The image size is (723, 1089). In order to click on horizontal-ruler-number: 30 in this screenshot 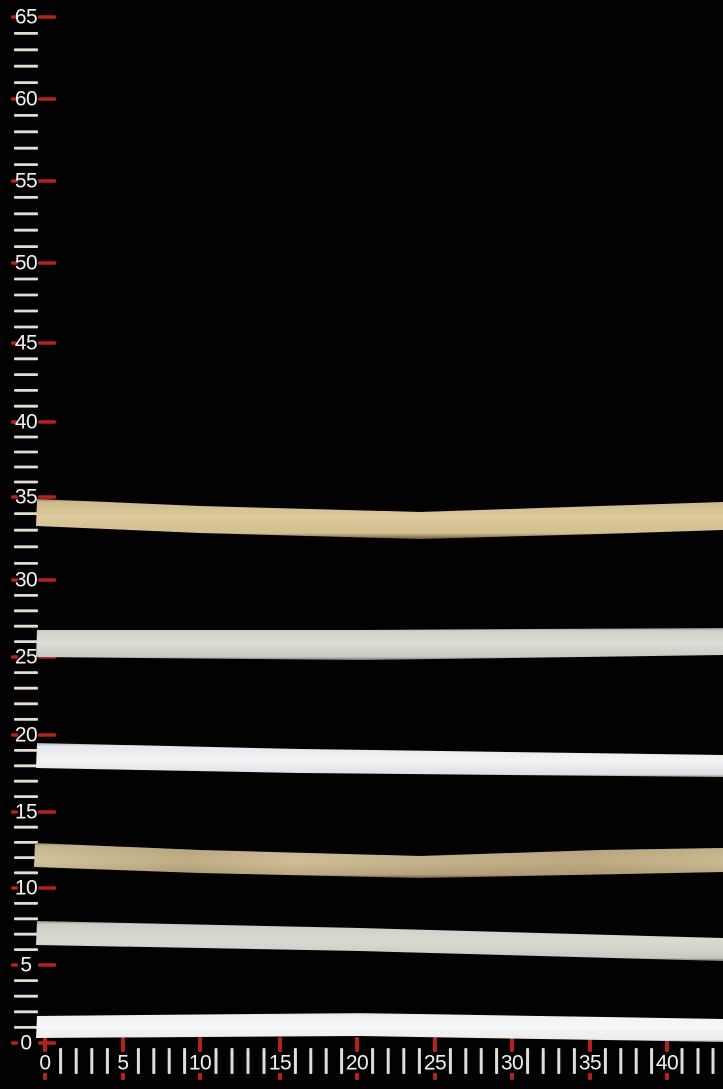, I will do `click(512, 1063)`.